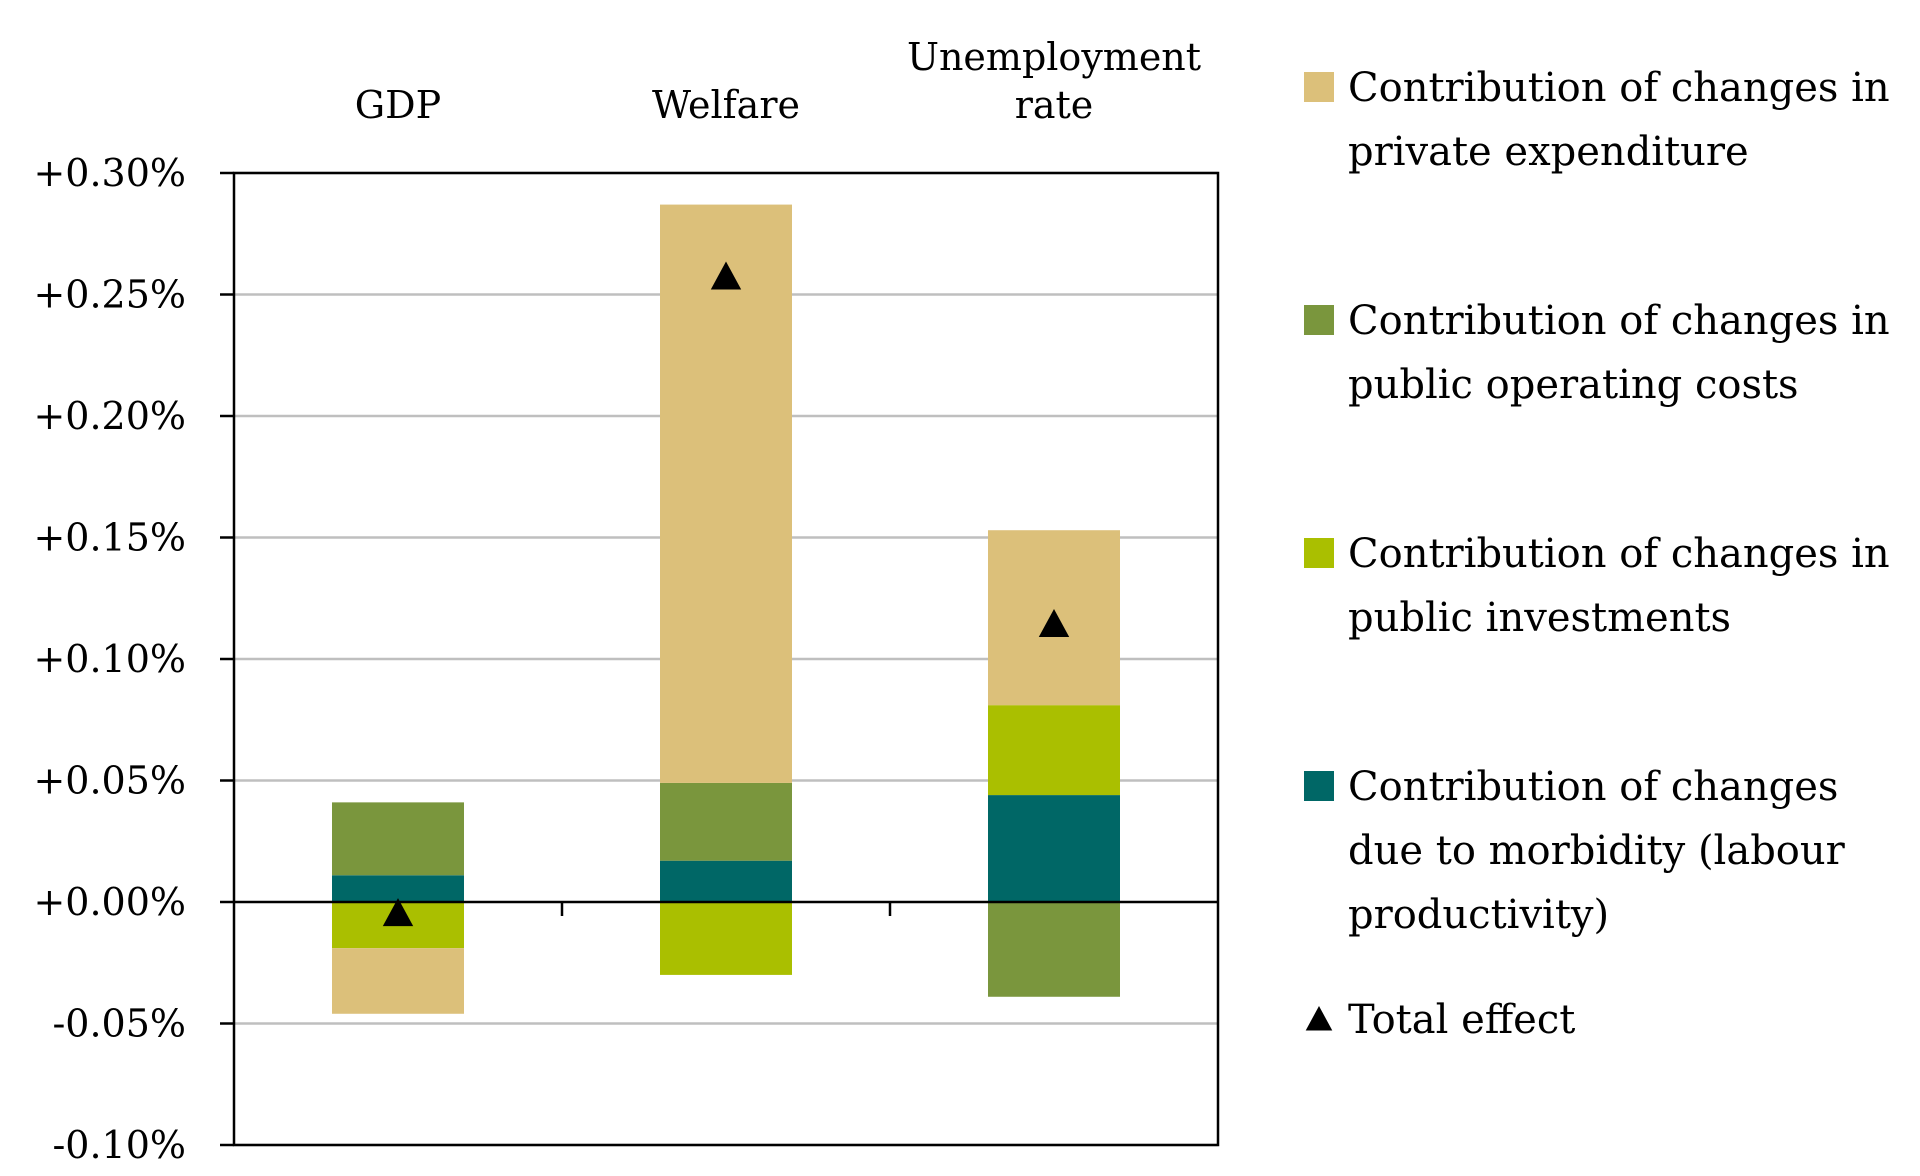  What do you see at coordinates (109, 173) in the screenshot?
I see `y-tick-label-8: +0.30%` at bounding box center [109, 173].